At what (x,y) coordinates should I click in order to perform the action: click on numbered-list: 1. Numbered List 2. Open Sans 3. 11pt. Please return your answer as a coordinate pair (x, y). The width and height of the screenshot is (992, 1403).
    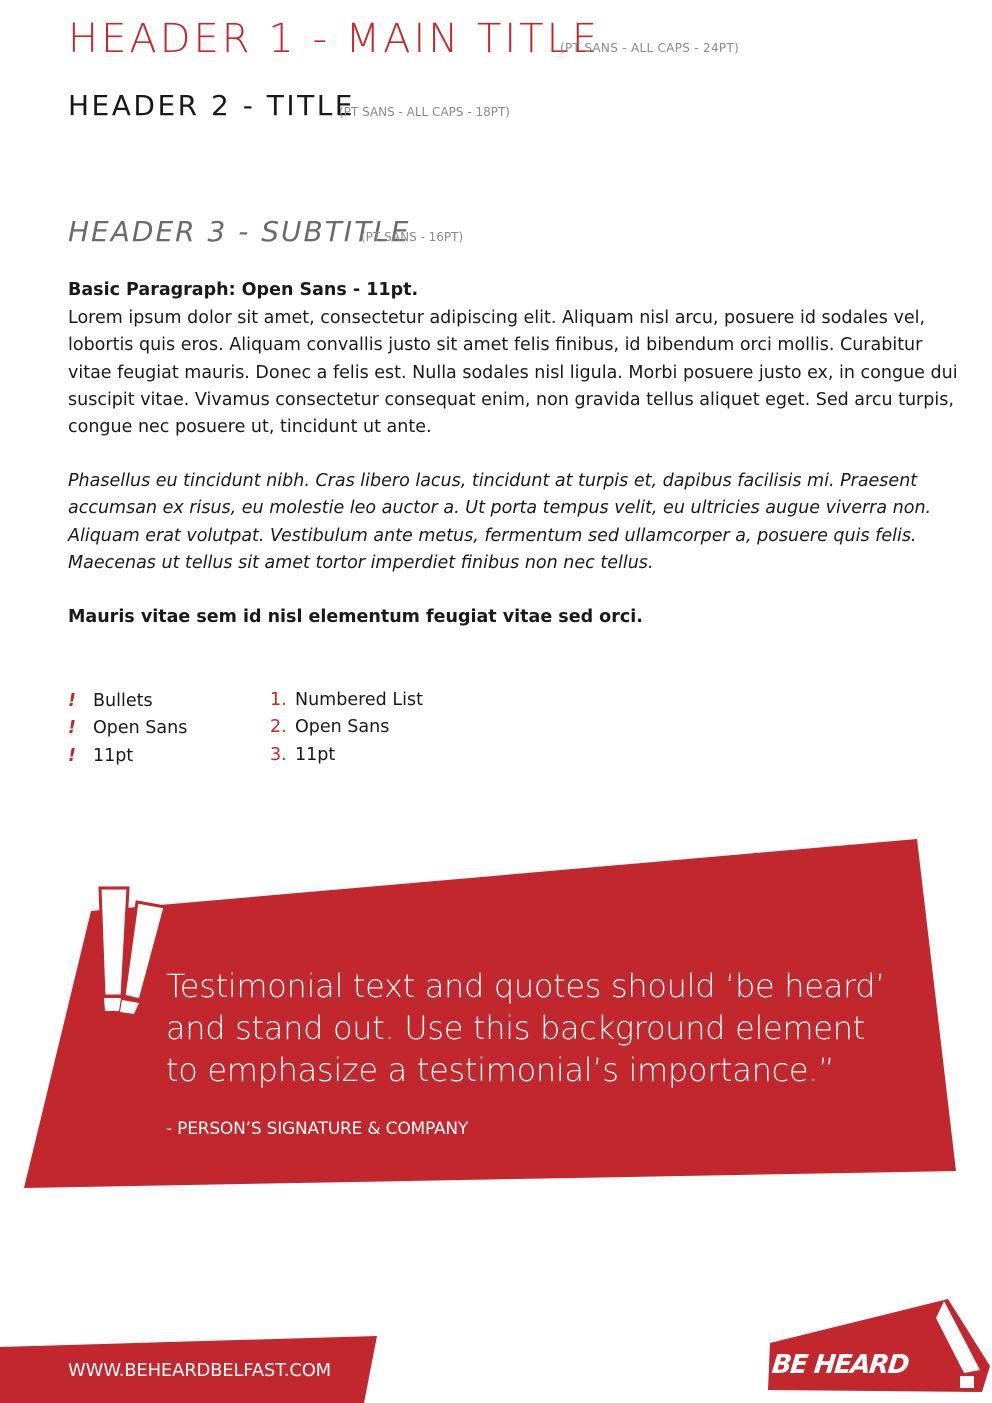
    Looking at the image, I should click on (346, 728).